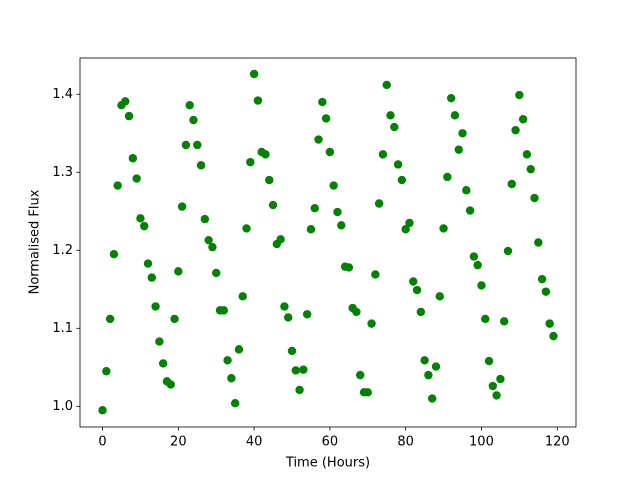 This screenshot has width=640, height=484. I want to click on y-tick-label: 1.1, so click(62, 328).